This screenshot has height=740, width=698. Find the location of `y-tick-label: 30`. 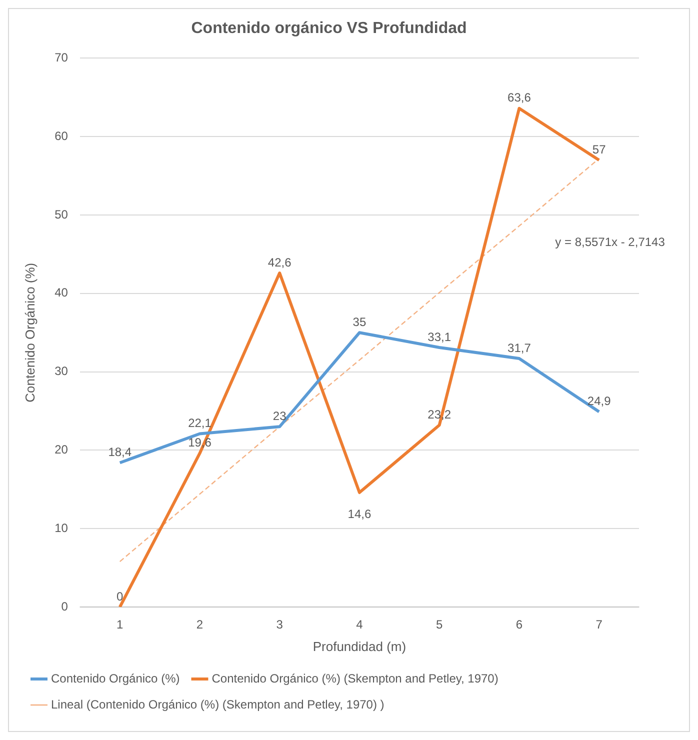

y-tick-label: 30 is located at coordinates (61, 371).